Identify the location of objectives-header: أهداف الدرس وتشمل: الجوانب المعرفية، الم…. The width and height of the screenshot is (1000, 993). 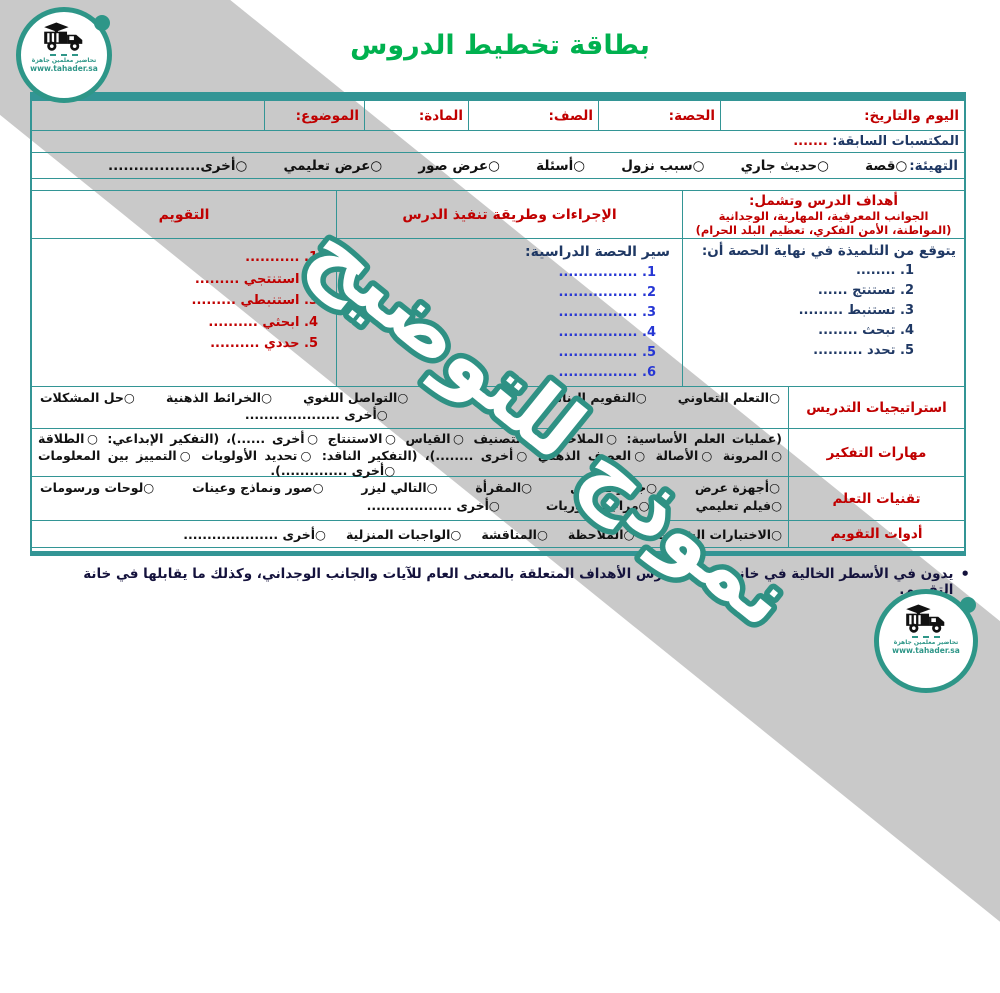
(823, 215).